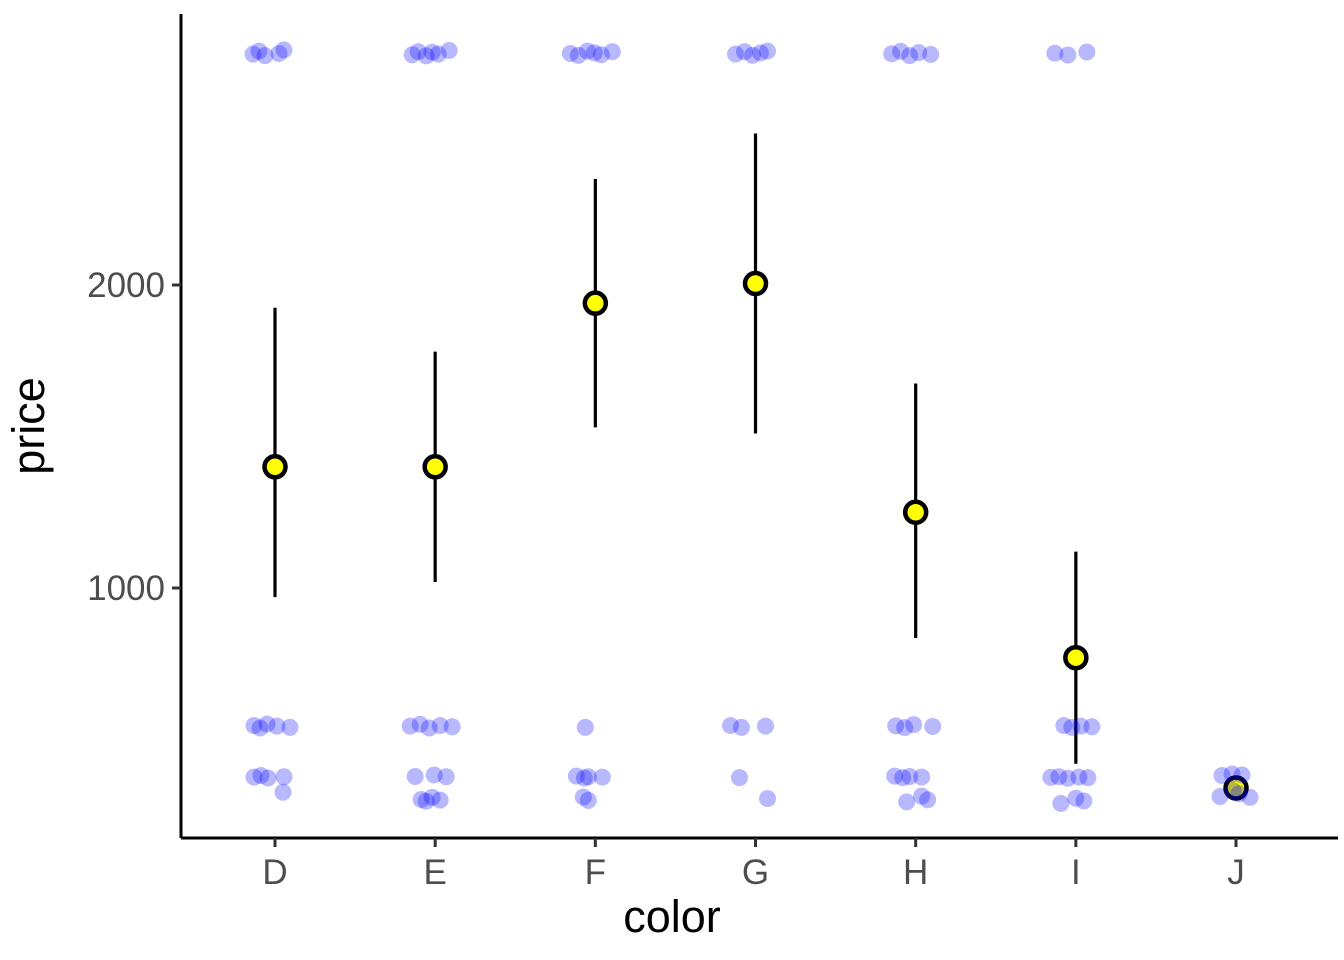 Image resolution: width=1344 pixels, height=960 pixels. I want to click on x-tick-label: G, so click(755, 872).